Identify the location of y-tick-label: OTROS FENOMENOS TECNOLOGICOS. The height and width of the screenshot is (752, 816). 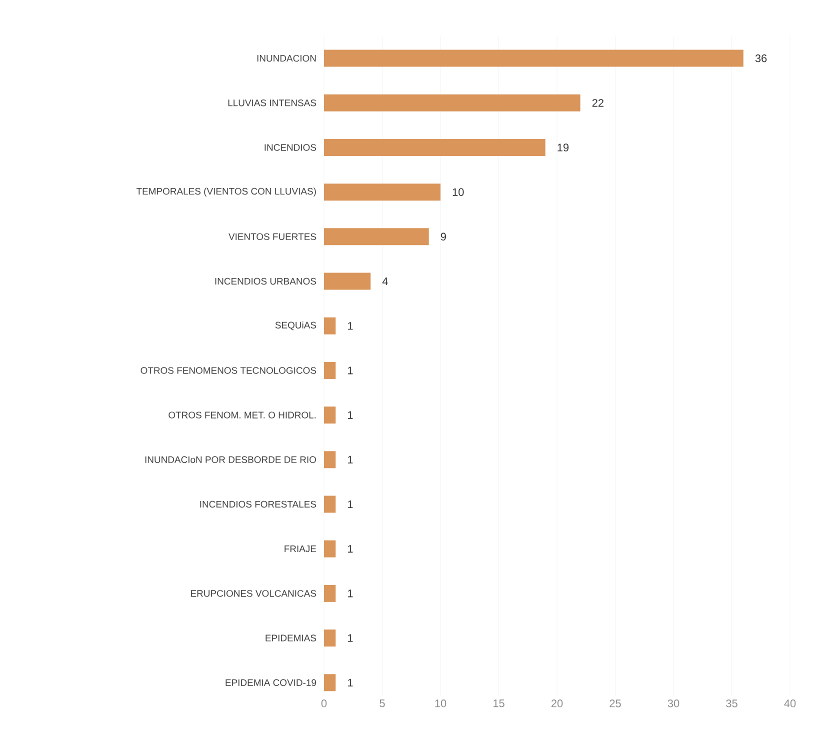
(228, 370).